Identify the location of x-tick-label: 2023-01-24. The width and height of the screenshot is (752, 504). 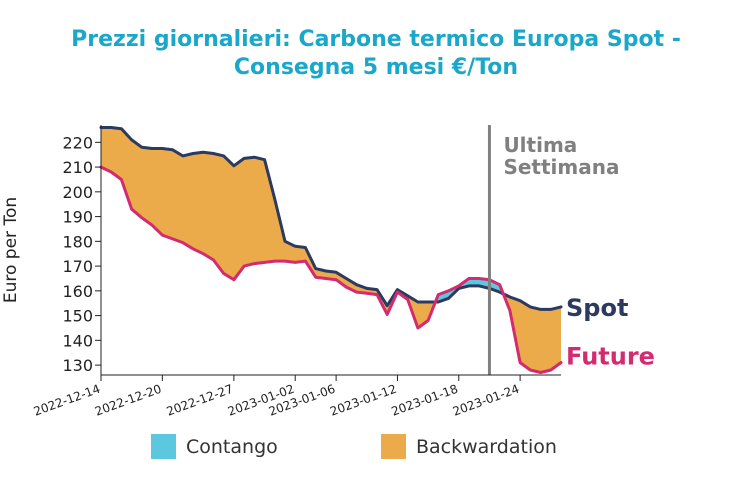
(486, 400).